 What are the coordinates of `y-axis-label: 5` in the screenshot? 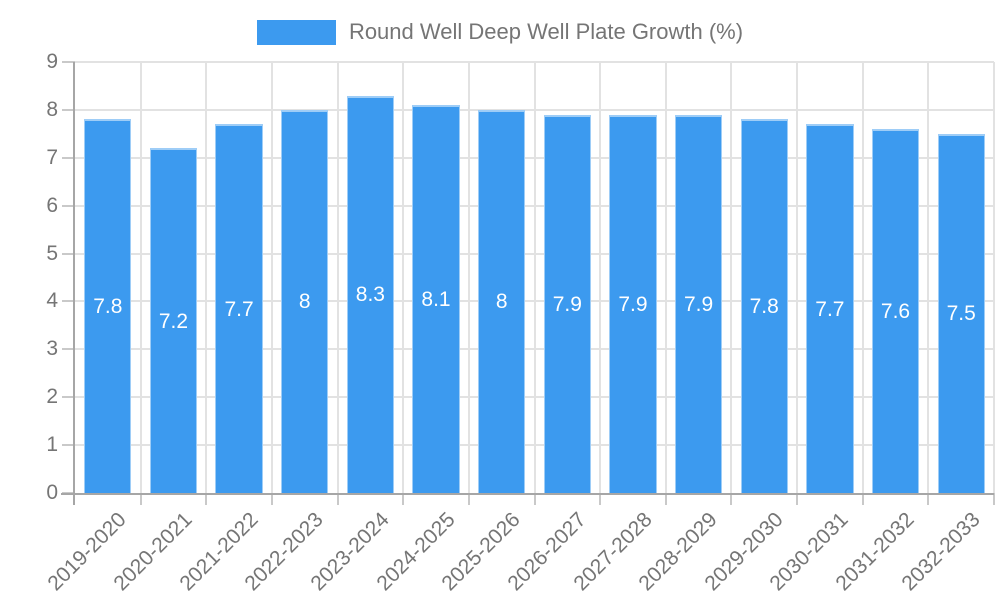 It's located at (52, 253).